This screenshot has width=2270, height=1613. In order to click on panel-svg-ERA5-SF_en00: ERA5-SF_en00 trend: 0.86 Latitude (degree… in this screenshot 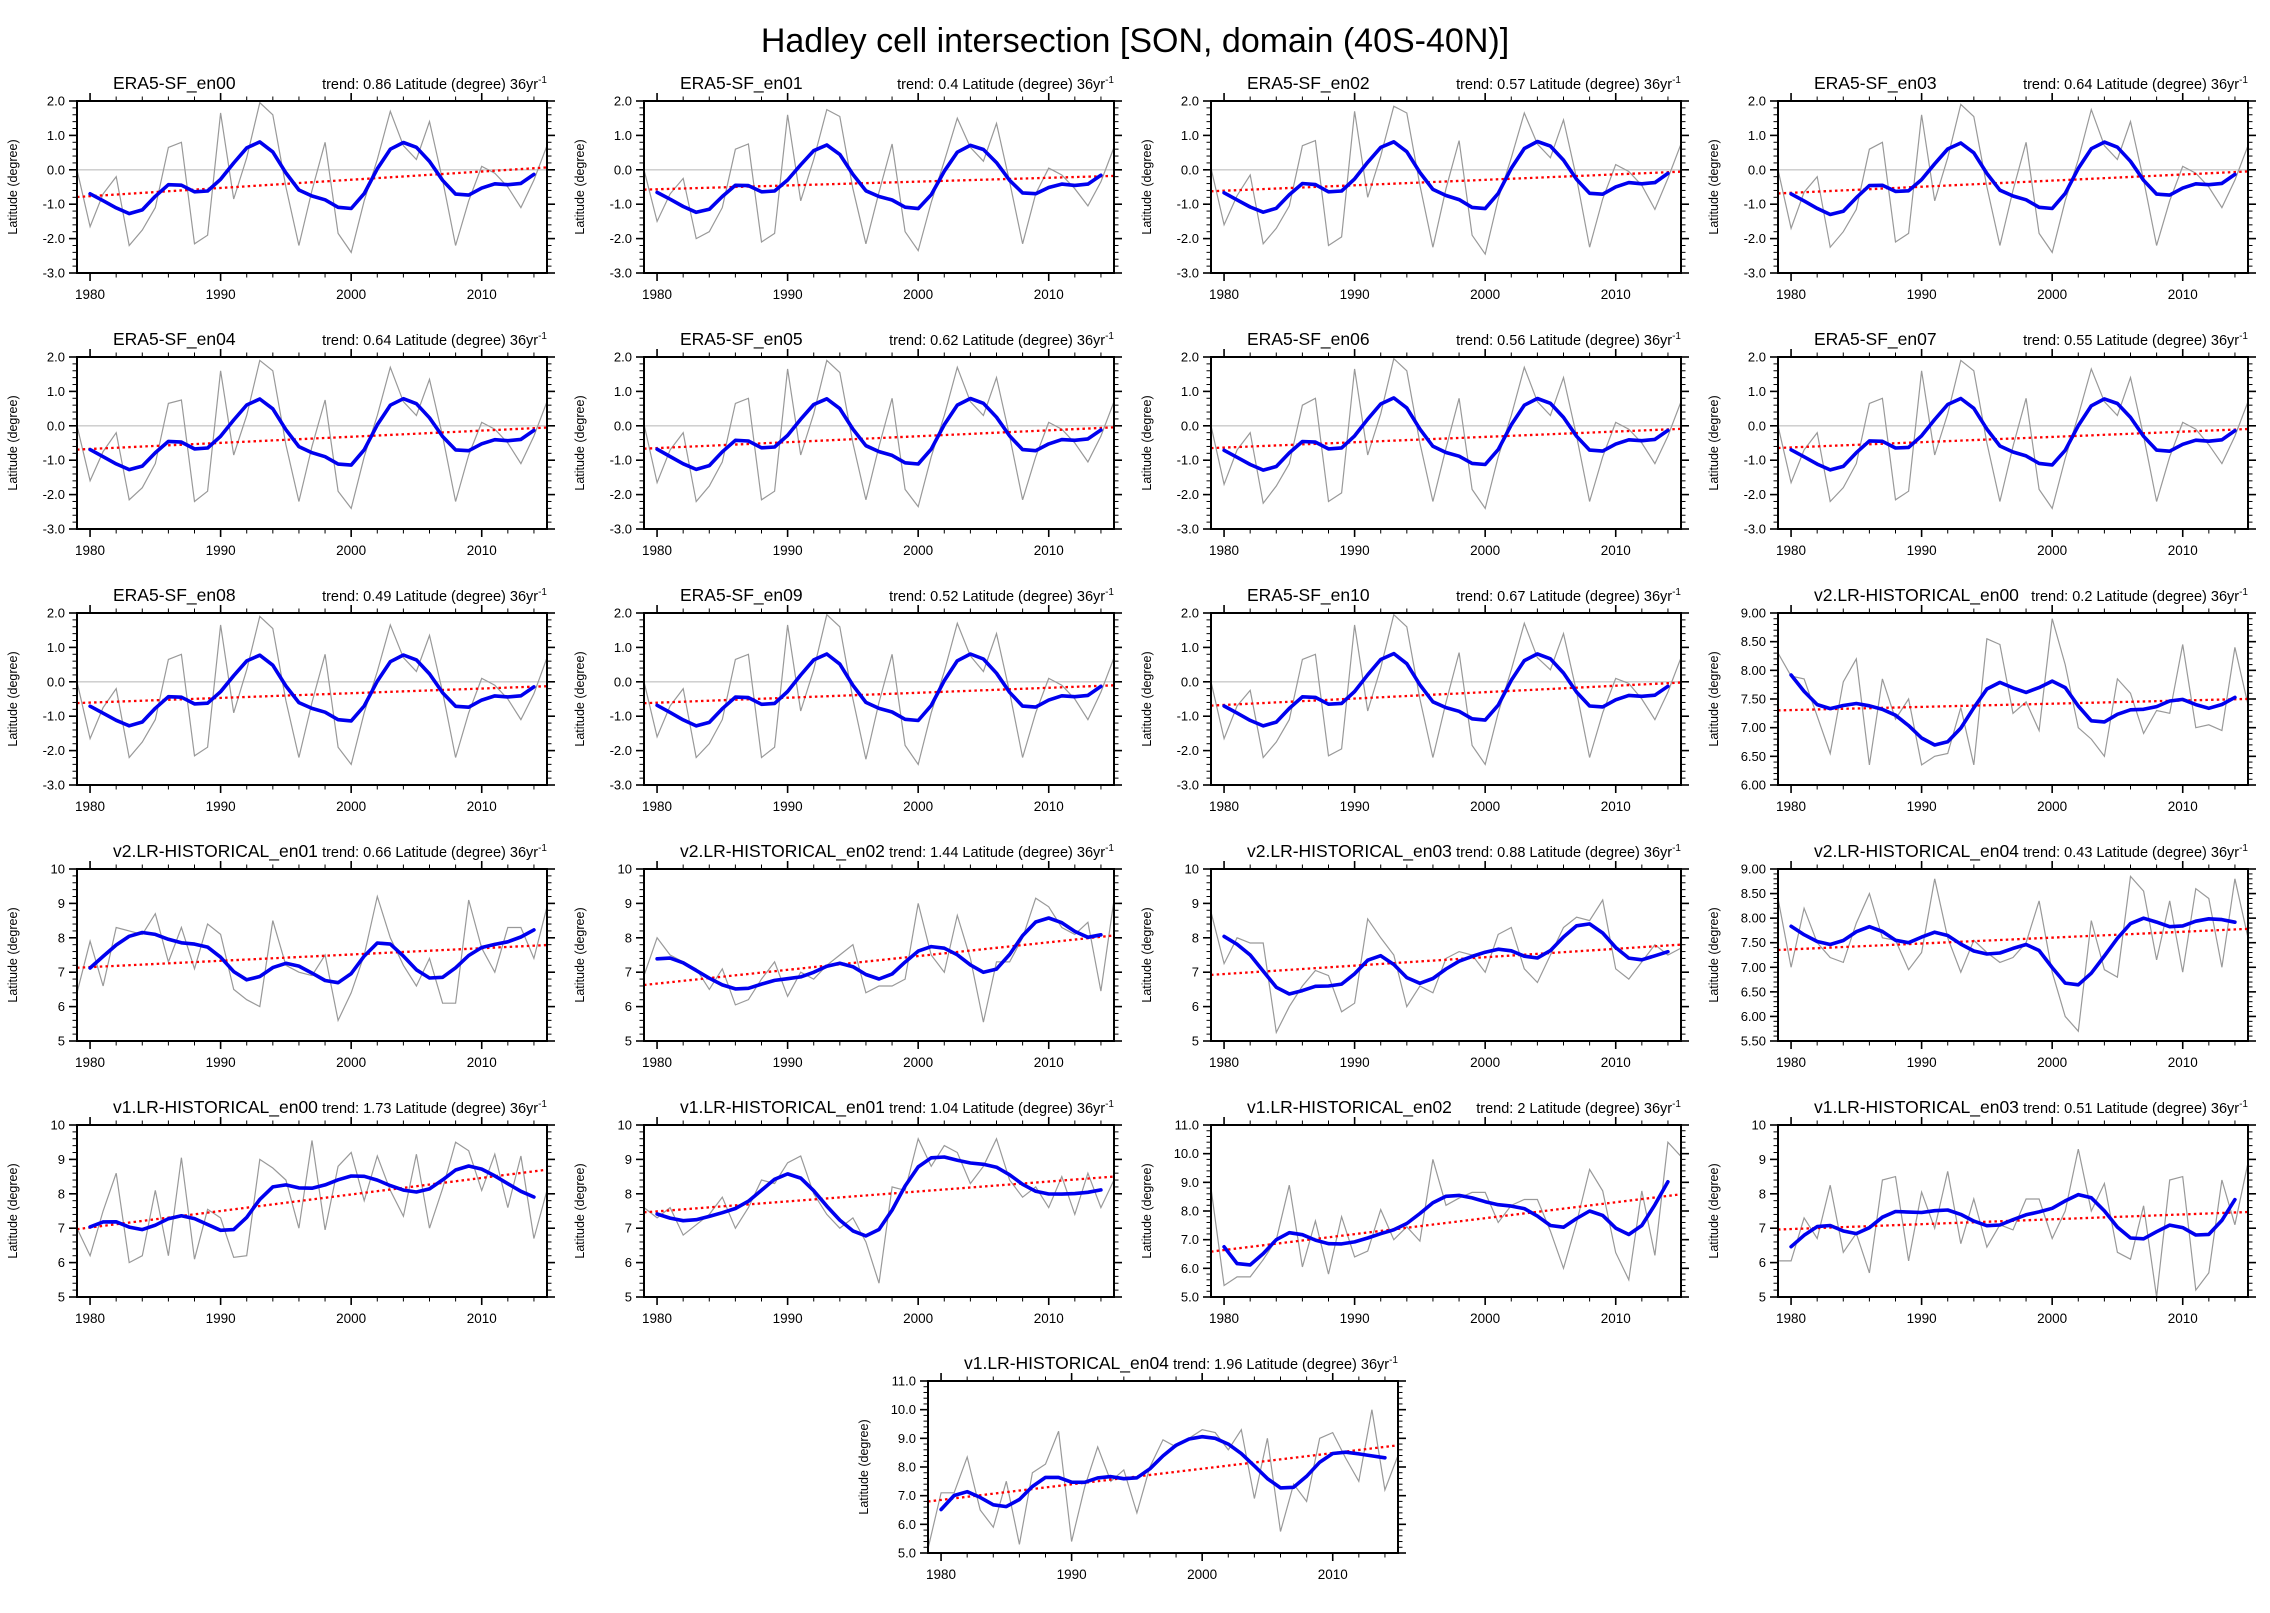, I will do `click(280, 187)`.